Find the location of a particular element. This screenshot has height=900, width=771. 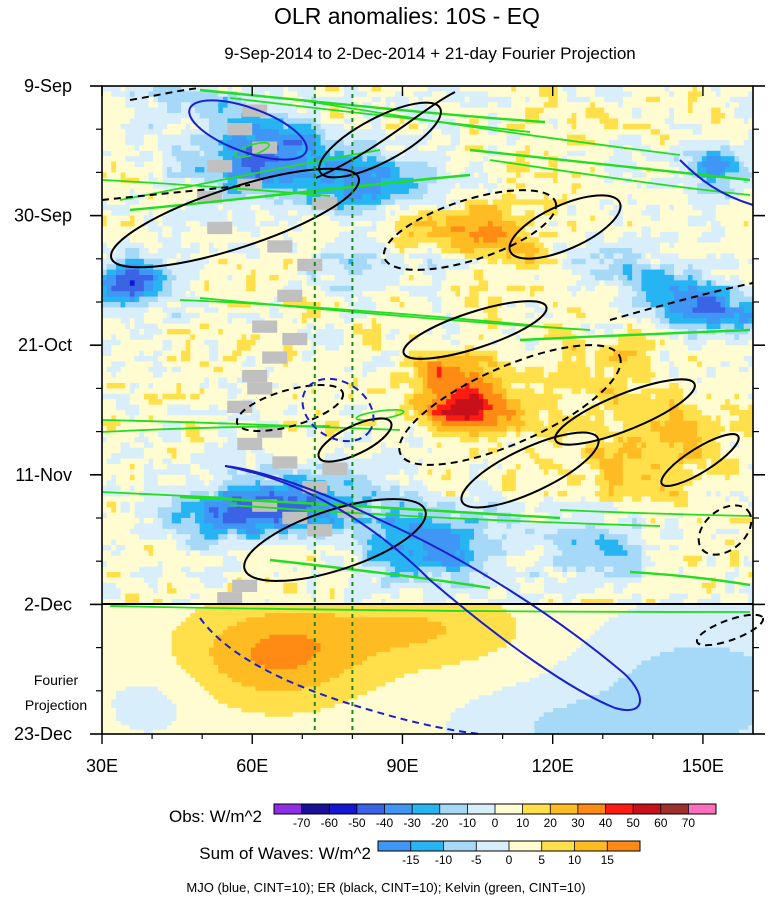

missing-data-patch is located at coordinates (255, 376).